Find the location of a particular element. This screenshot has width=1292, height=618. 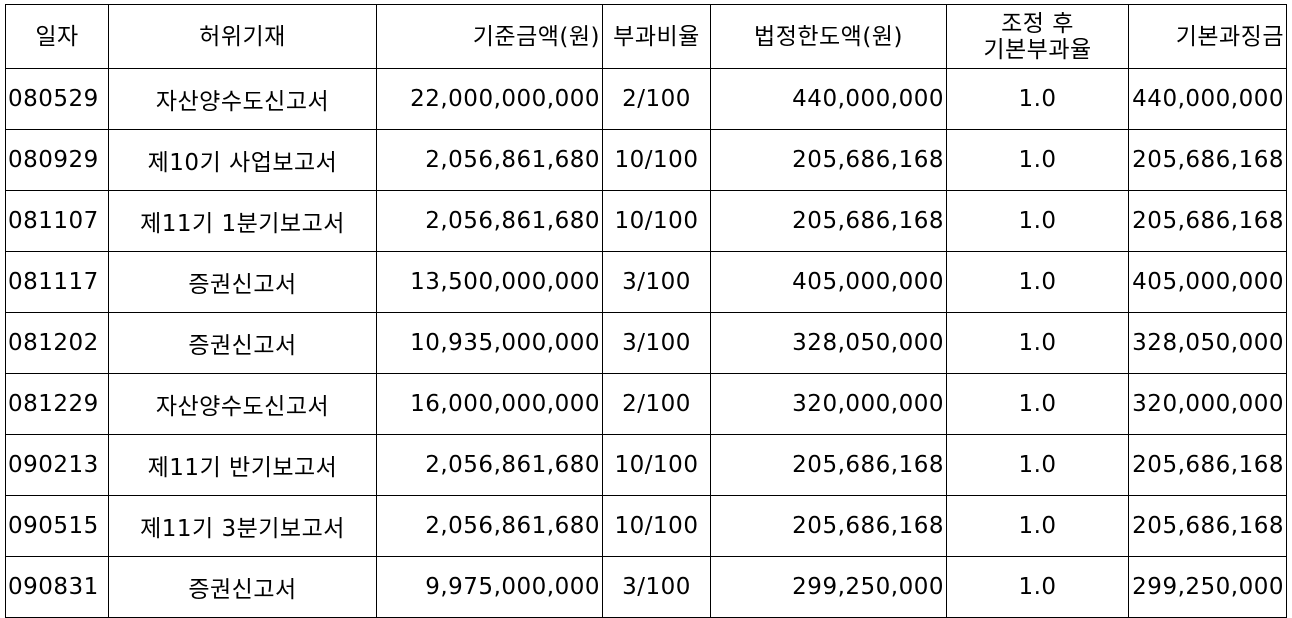

header-date: 일자 is located at coordinates (57, 36).